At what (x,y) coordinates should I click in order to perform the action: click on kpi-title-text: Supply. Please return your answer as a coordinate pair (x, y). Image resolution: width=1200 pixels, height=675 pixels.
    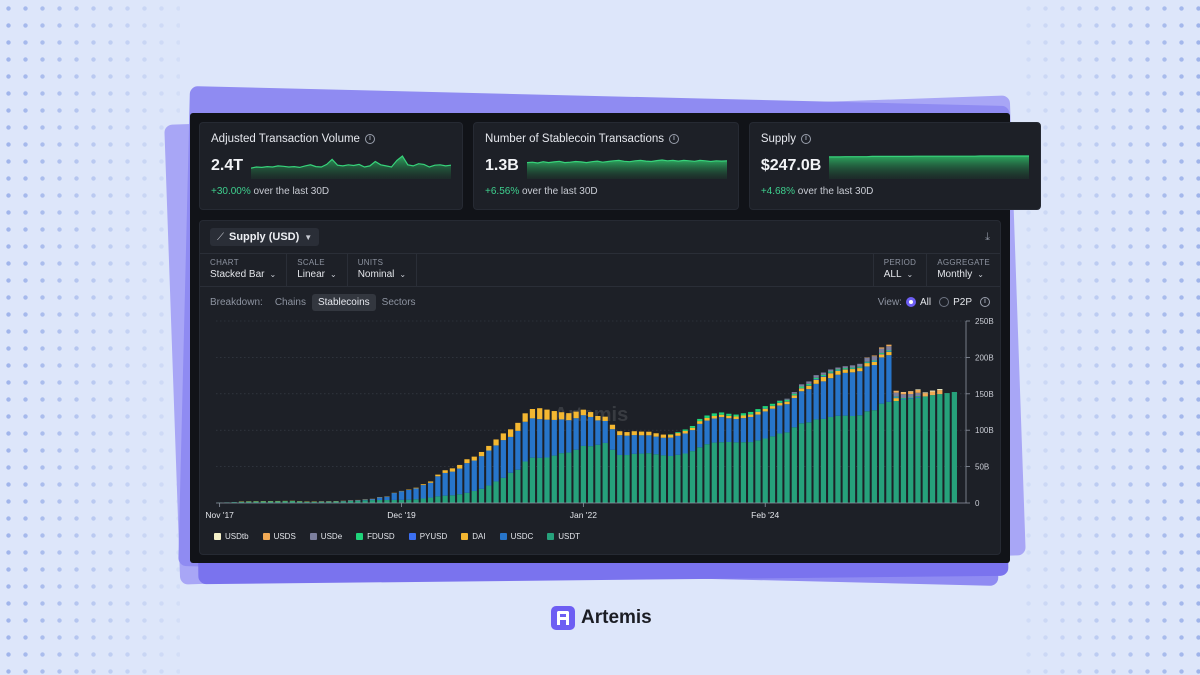
    Looking at the image, I should click on (778, 139).